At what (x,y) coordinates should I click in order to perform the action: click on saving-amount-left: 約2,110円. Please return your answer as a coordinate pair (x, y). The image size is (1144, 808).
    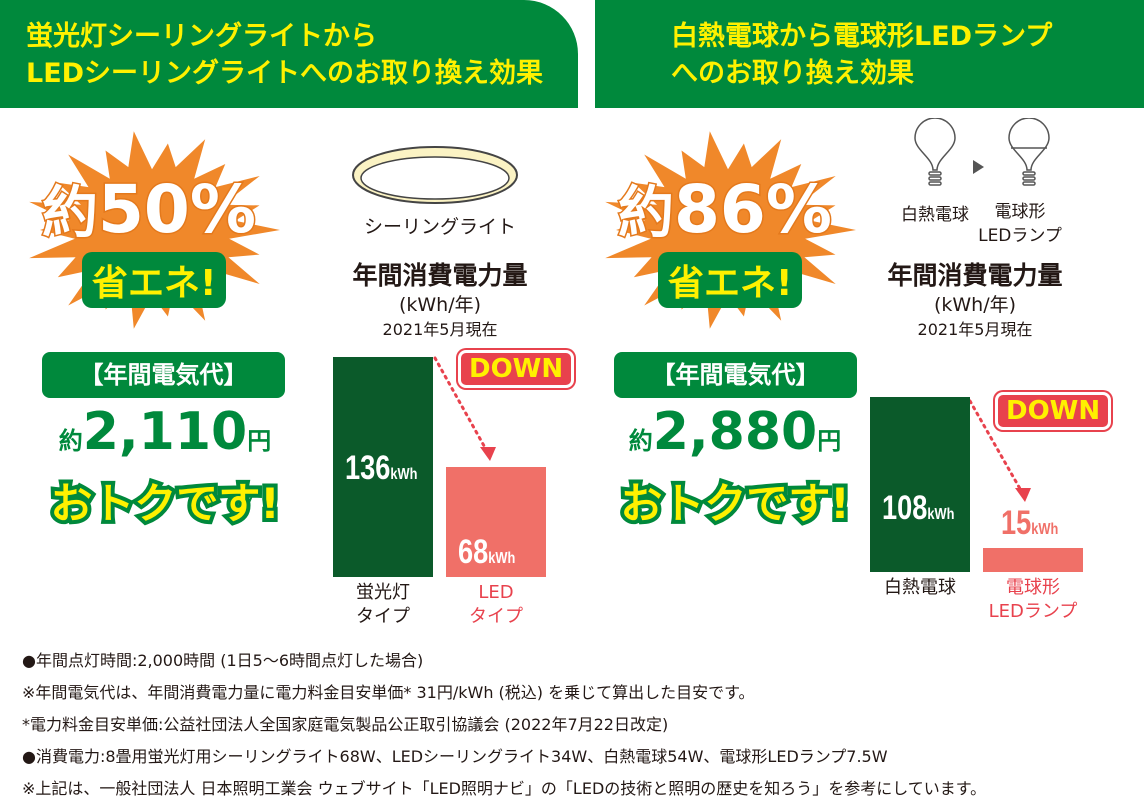
    Looking at the image, I should click on (165, 432).